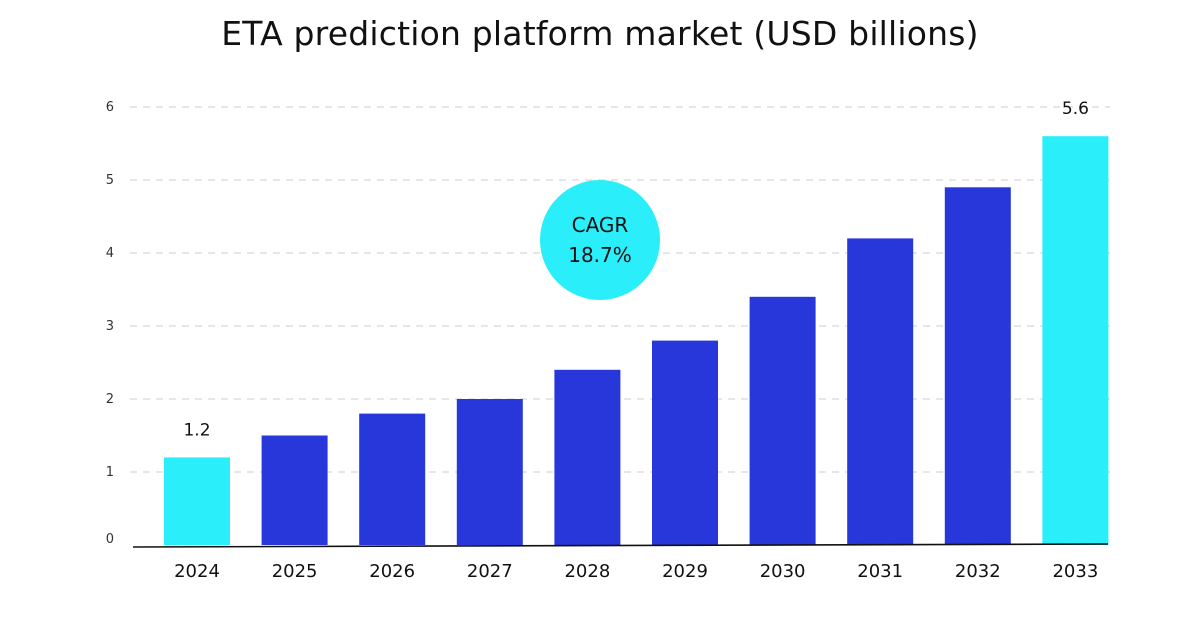 The width and height of the screenshot is (1200, 630). What do you see at coordinates (110, 399) in the screenshot?
I see `y-tick-label: 2` at bounding box center [110, 399].